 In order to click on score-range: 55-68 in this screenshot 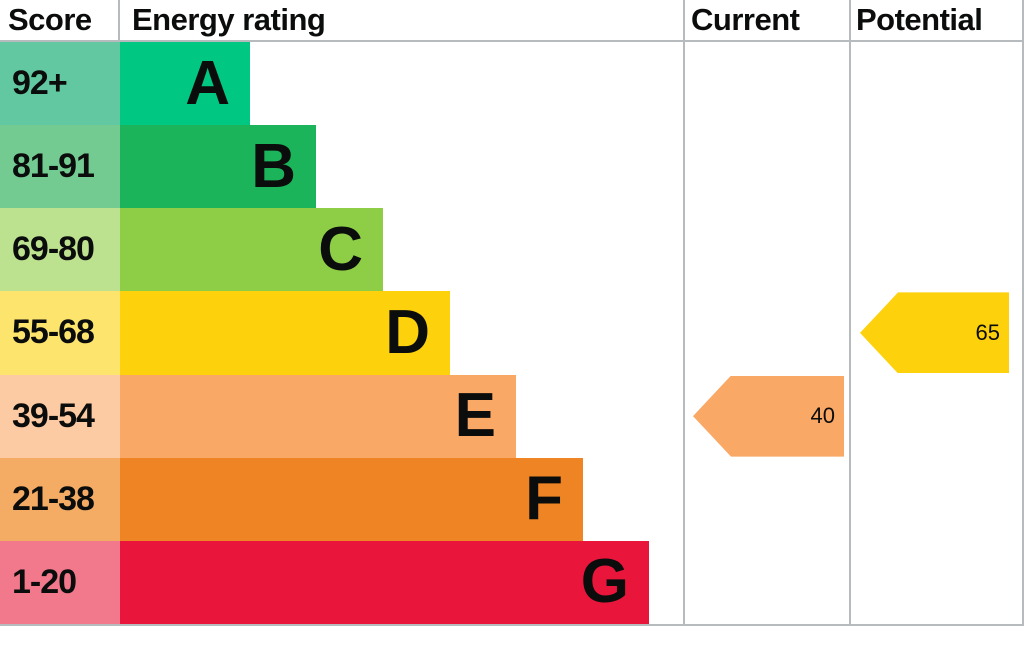, I will do `click(60, 333)`.